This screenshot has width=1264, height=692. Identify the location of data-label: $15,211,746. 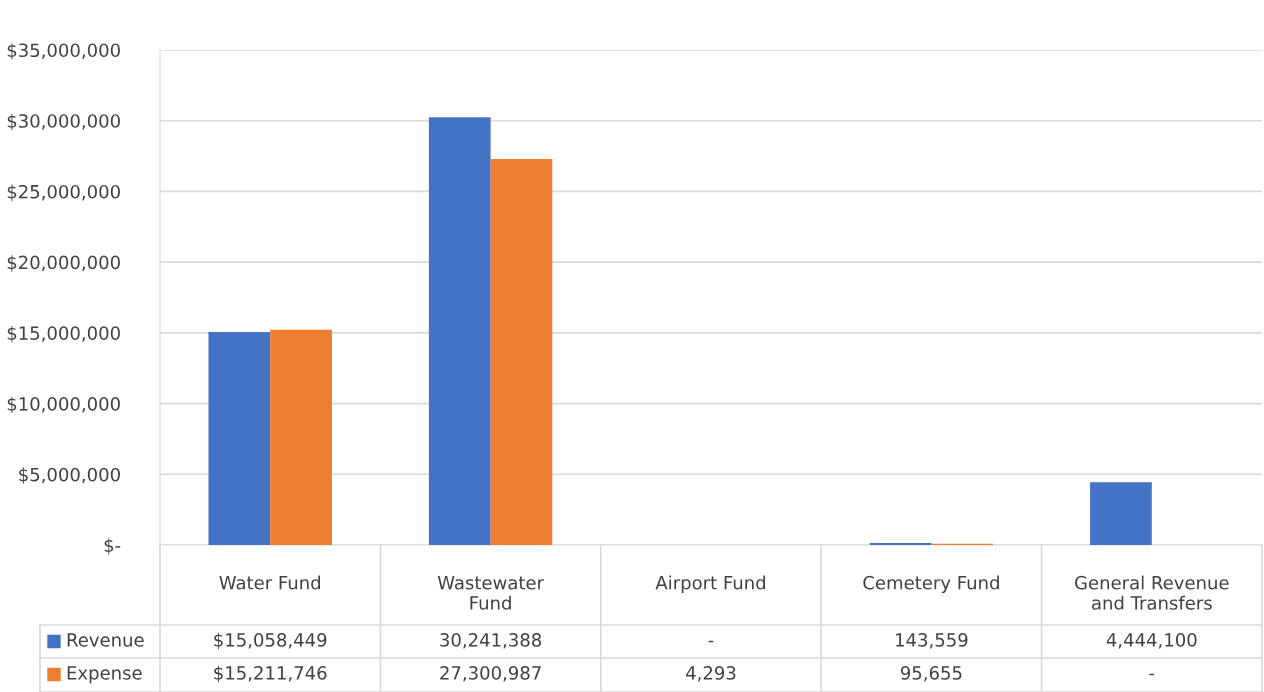
(270, 674).